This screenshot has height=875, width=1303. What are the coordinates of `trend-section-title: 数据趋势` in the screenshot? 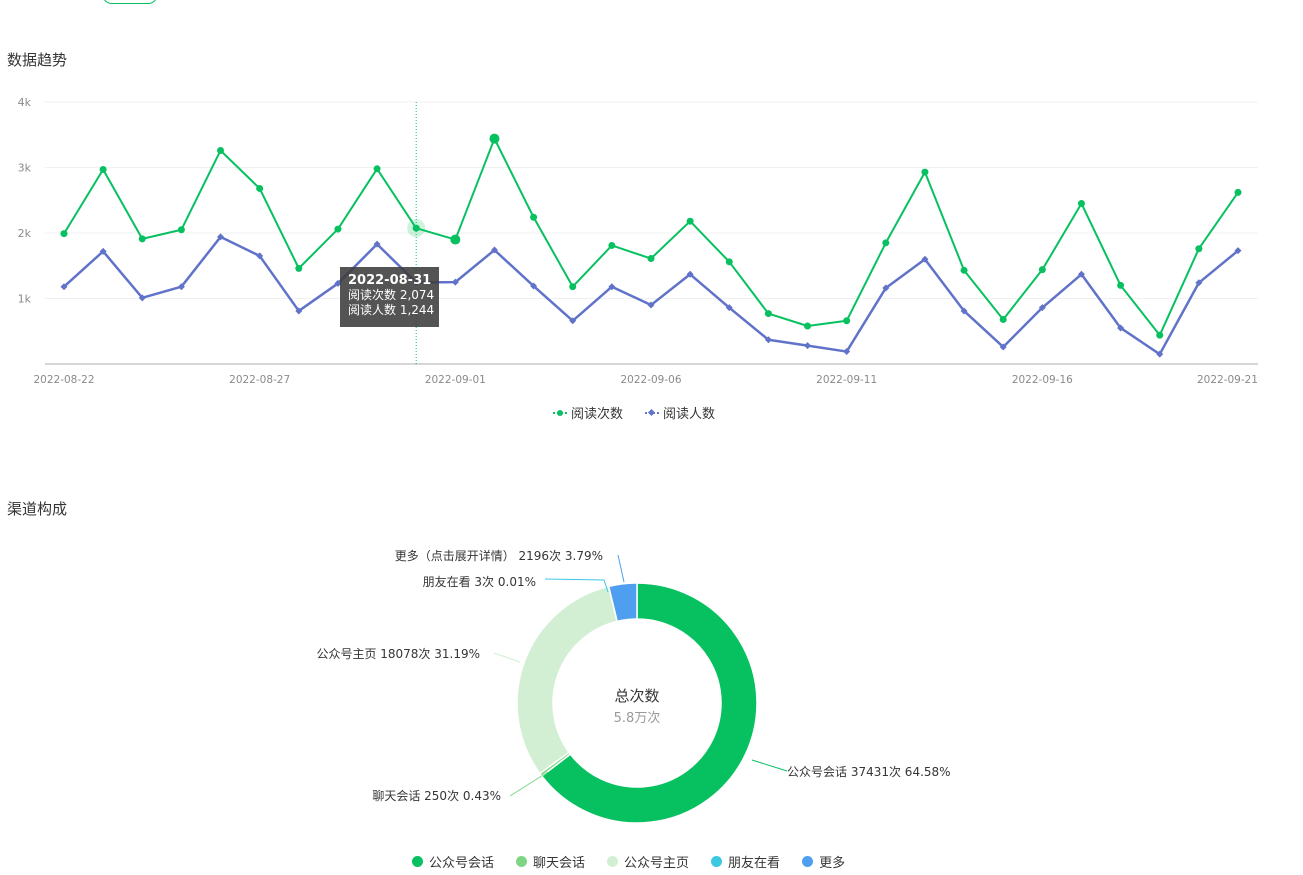 It's located at (37, 60).